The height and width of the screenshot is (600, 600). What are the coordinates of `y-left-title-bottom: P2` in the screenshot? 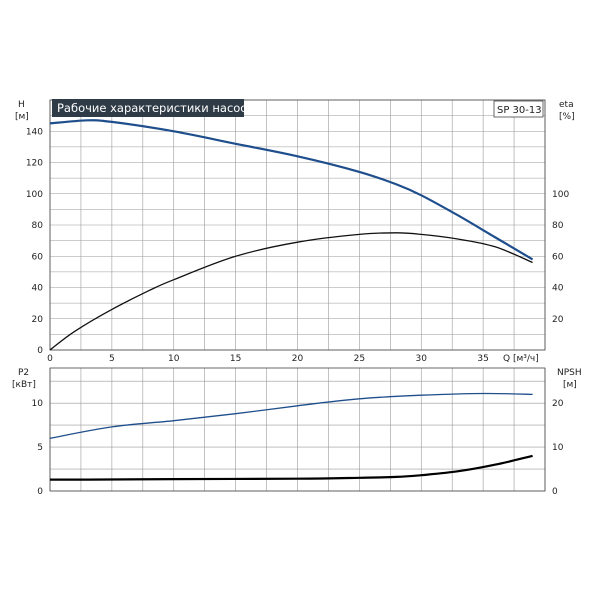 It's located at (23, 373).